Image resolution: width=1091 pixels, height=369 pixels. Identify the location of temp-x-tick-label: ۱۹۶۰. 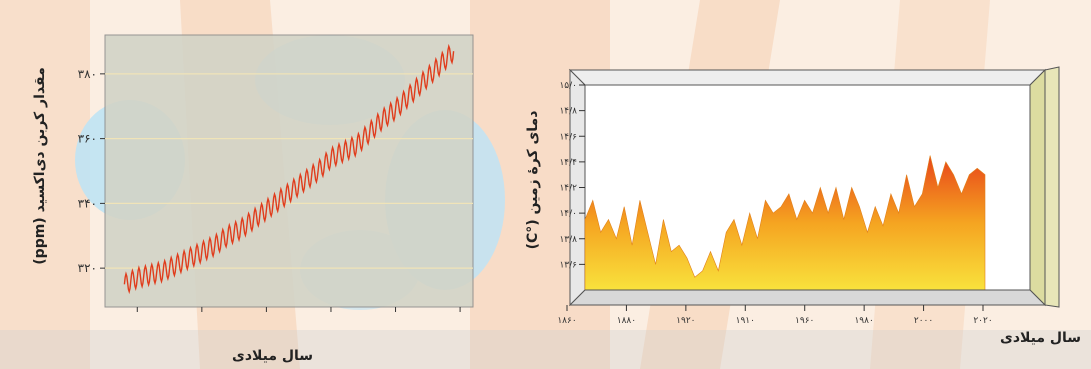
(804, 321).